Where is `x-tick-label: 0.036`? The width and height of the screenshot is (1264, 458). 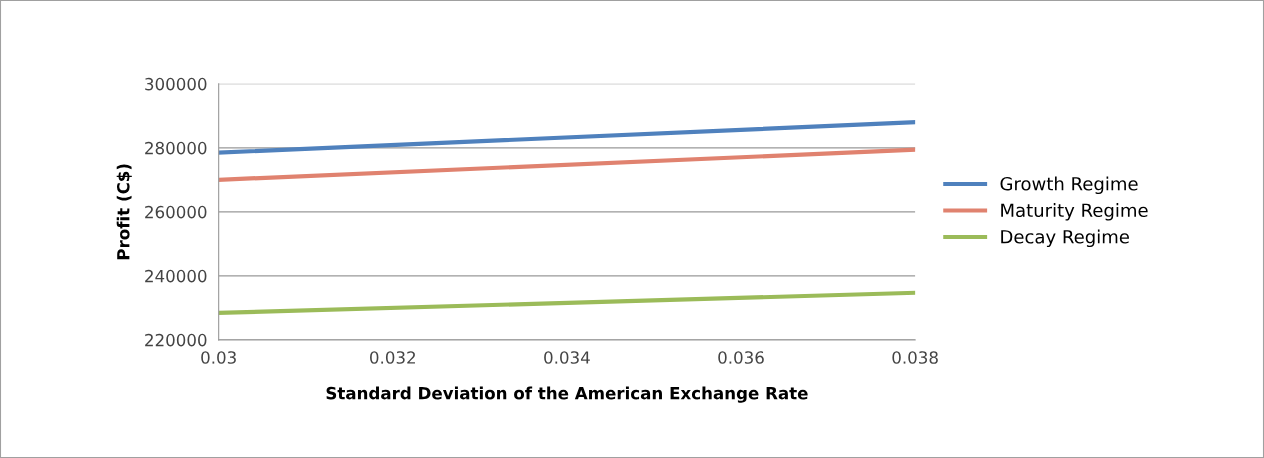
x-tick-label: 0.036 is located at coordinates (741, 357).